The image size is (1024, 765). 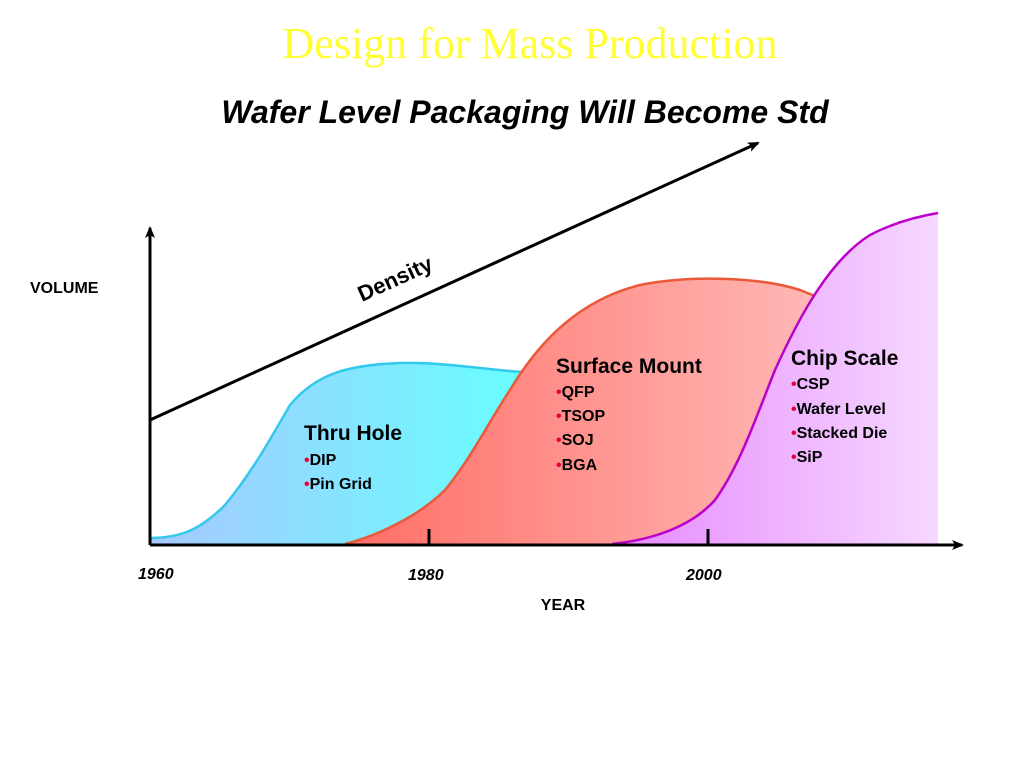 I want to click on list-item: •DIP, so click(x=320, y=460).